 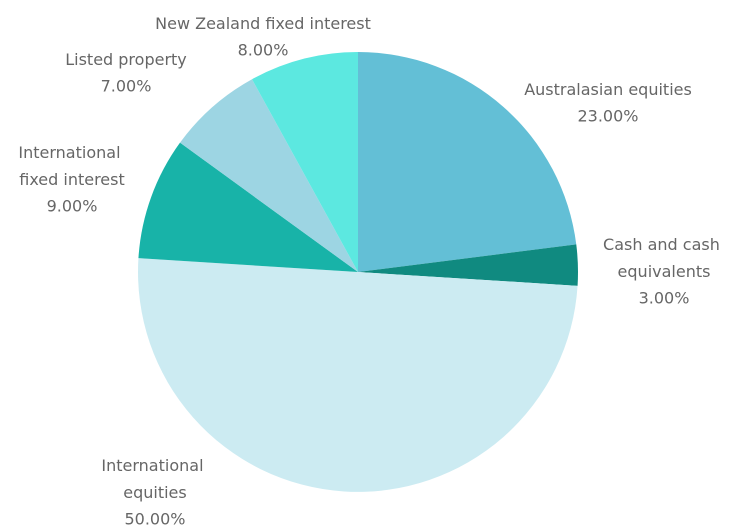 I want to click on slice-value-label: 23.00%, so click(x=607, y=116).